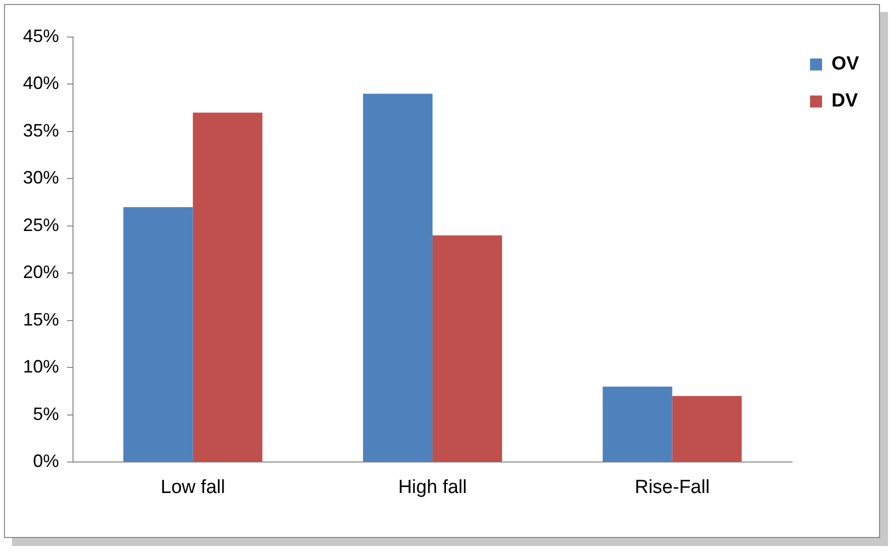 Image resolution: width=890 pixels, height=551 pixels. I want to click on y-tick-label: 20%, so click(41, 272).